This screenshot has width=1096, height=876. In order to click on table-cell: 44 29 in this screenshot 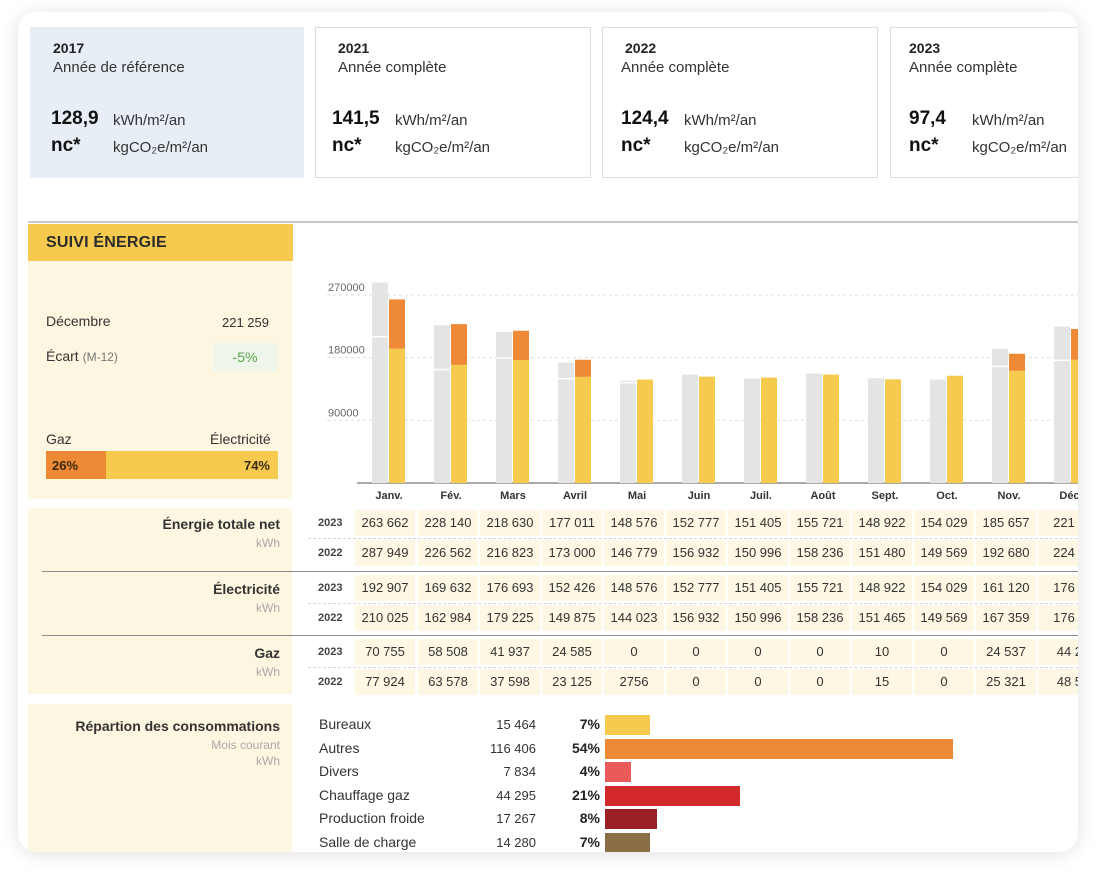, I will do `click(1058, 652)`.